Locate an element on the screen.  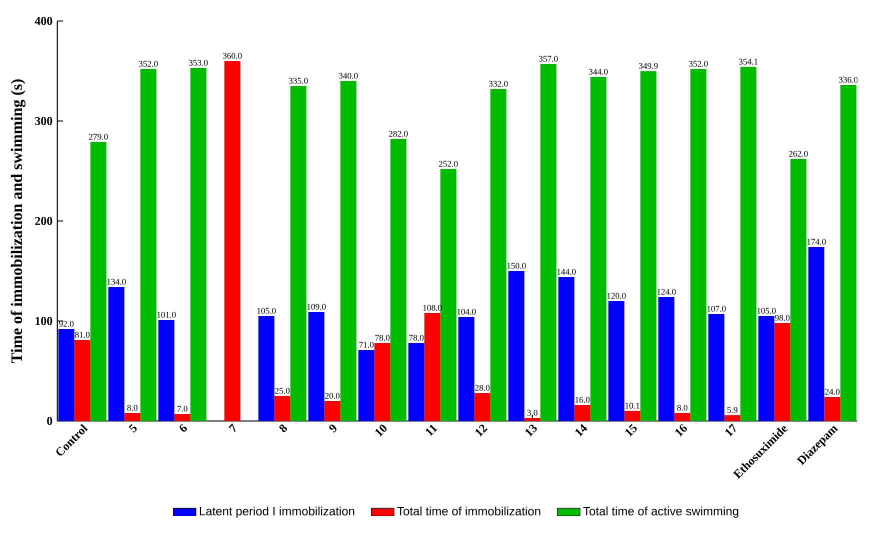
data-label: 336.0 is located at coordinates (848, 79).